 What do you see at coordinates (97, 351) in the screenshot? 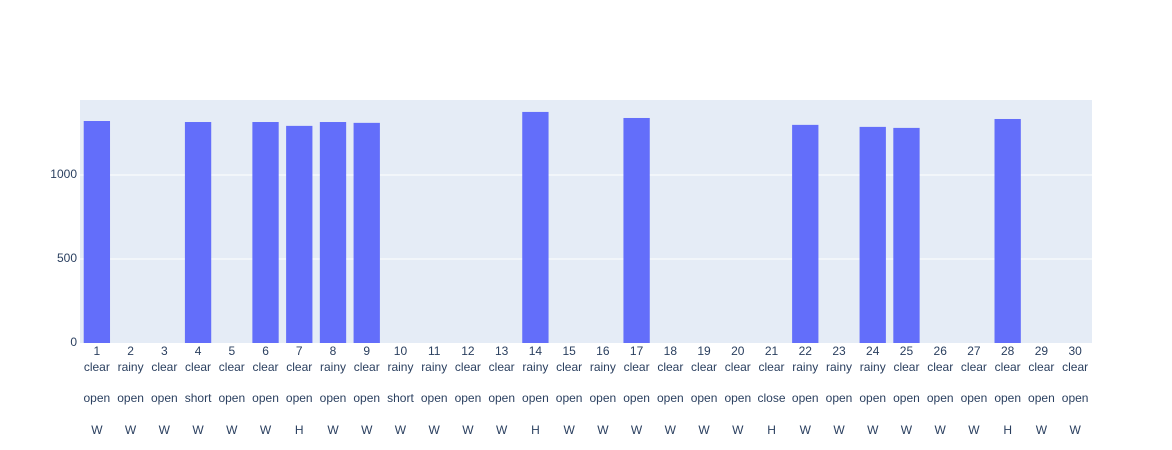
I see `x-tick-label: 1` at bounding box center [97, 351].